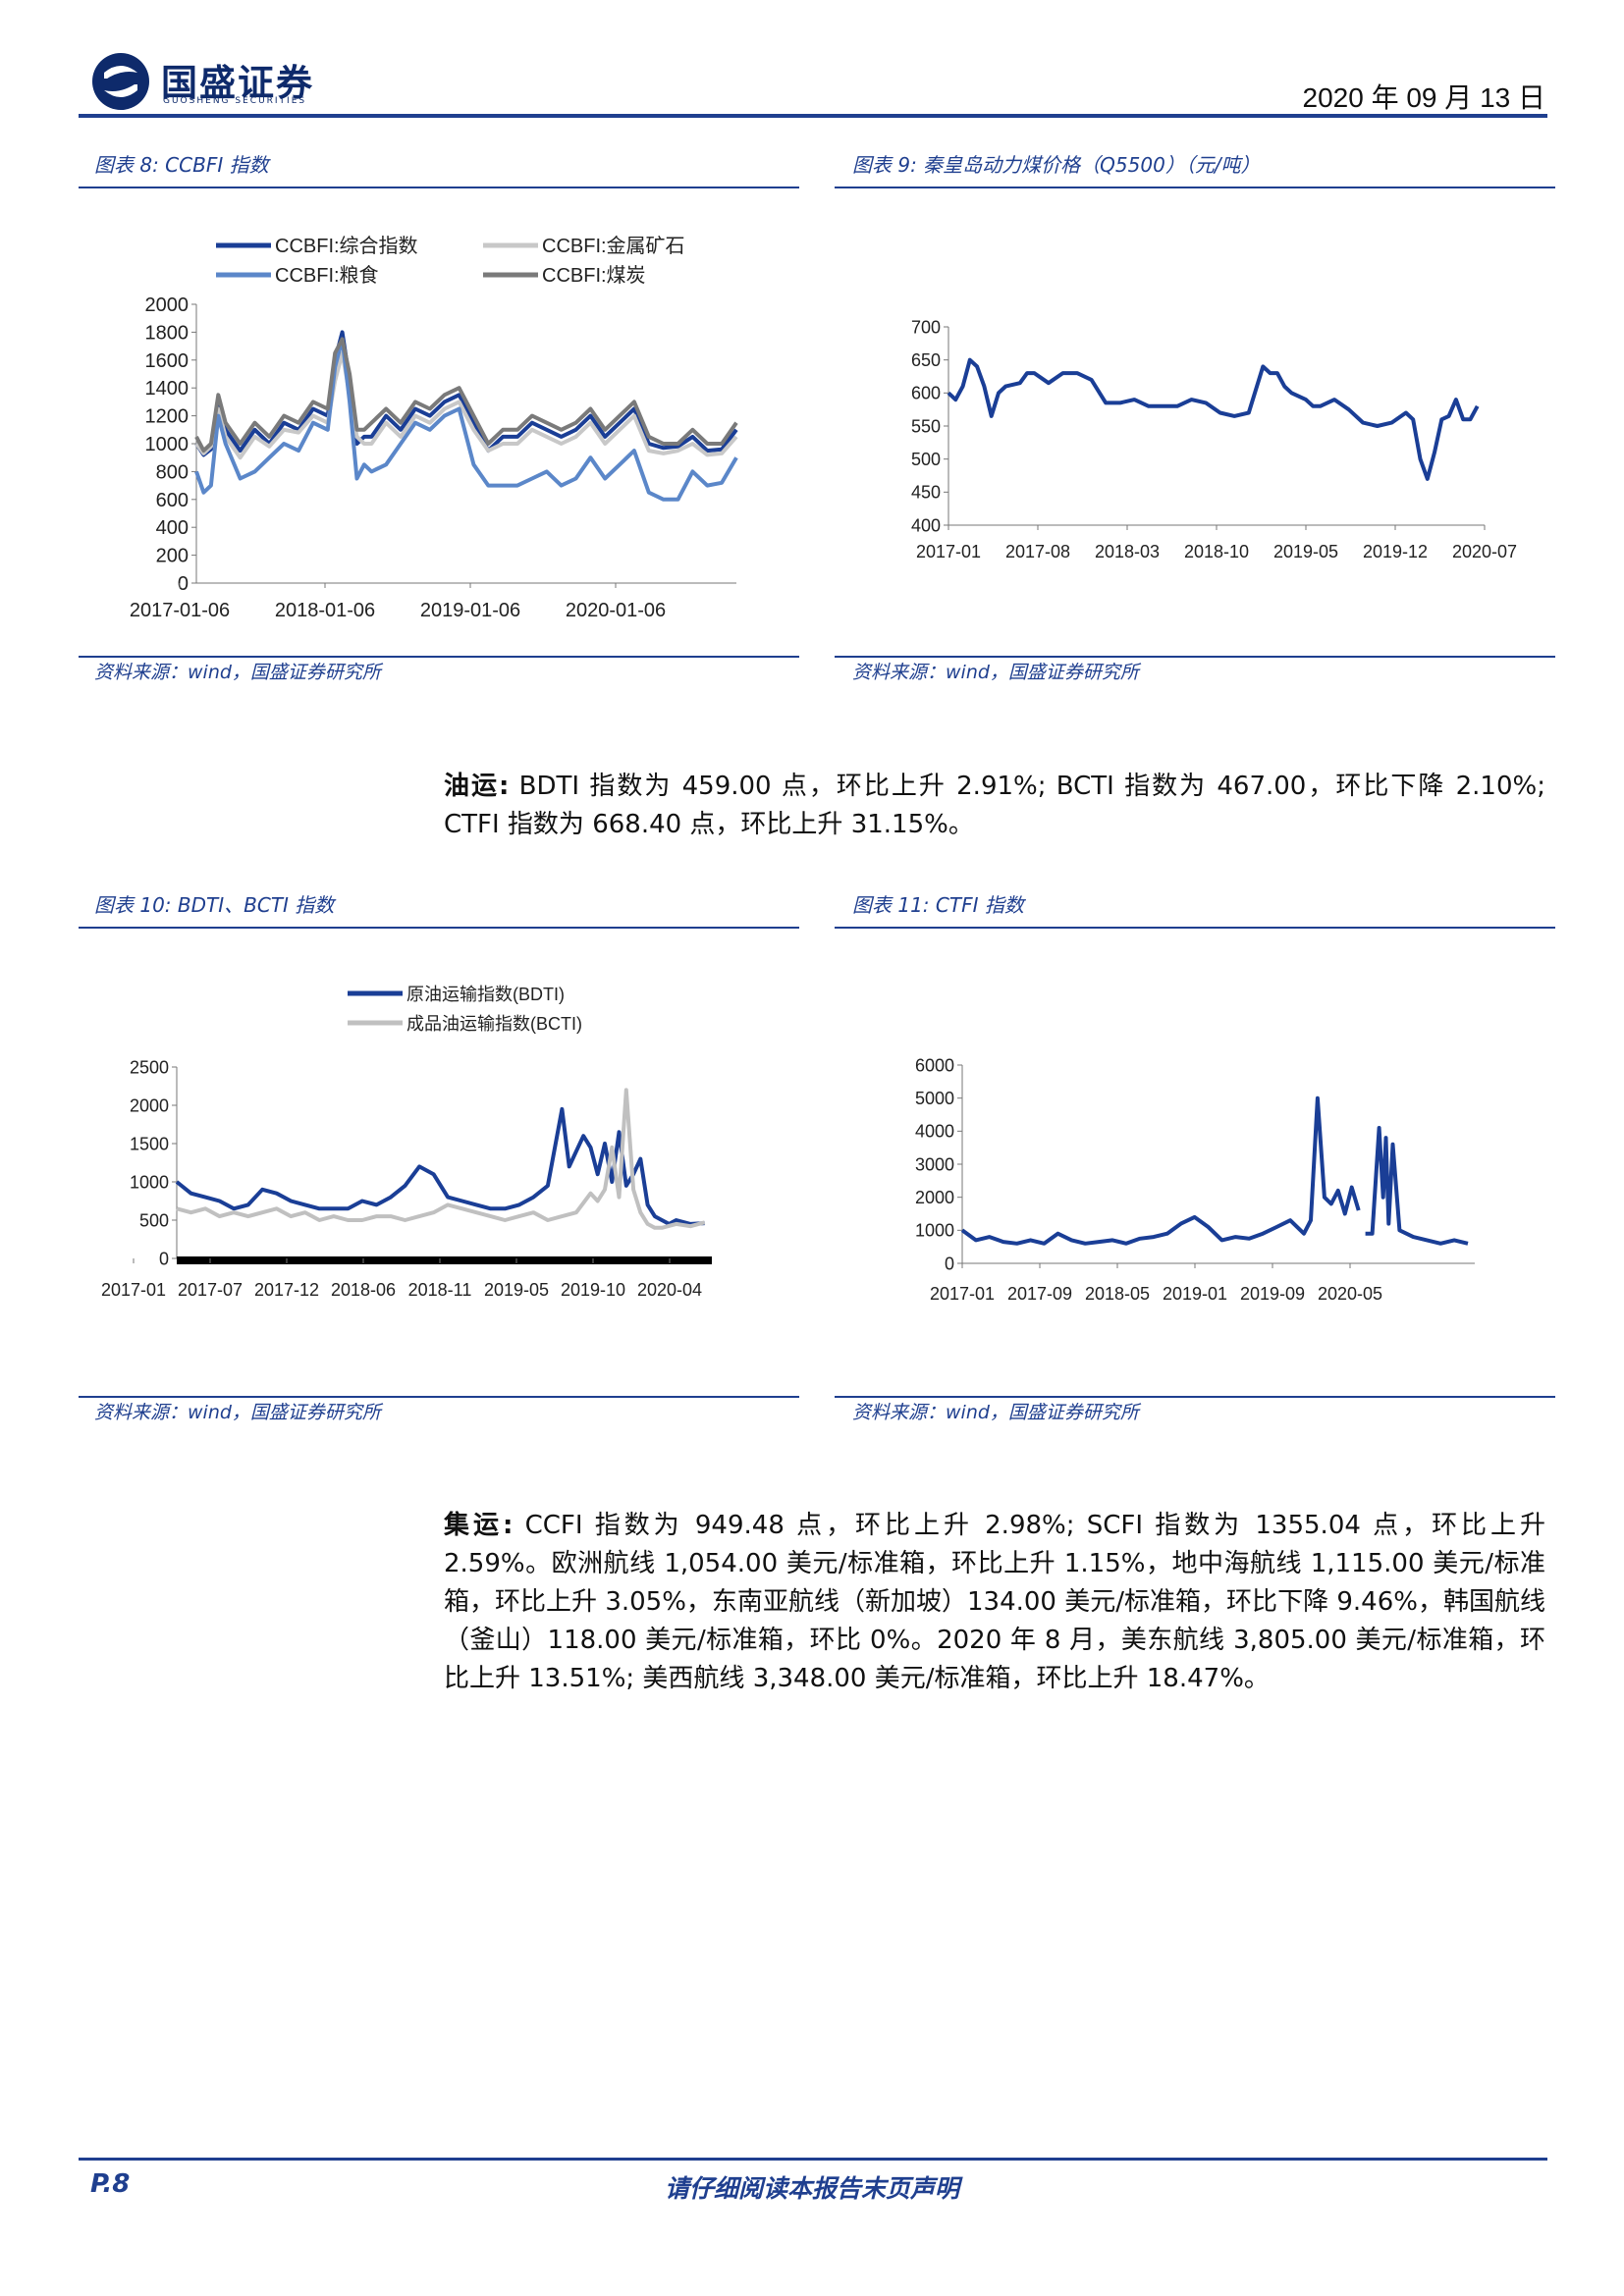  Describe the element at coordinates (1195, 187) in the screenshot. I see `figure-9-top-rule` at that location.